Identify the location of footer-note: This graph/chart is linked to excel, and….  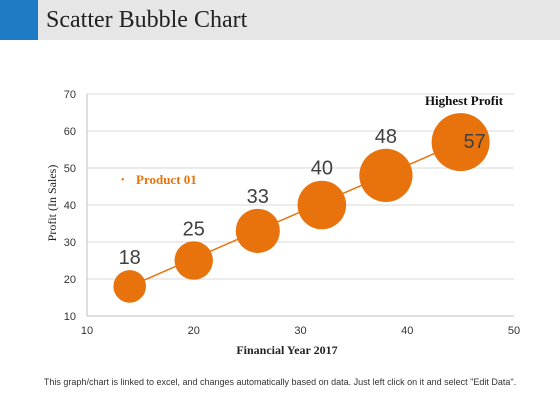
(280, 382).